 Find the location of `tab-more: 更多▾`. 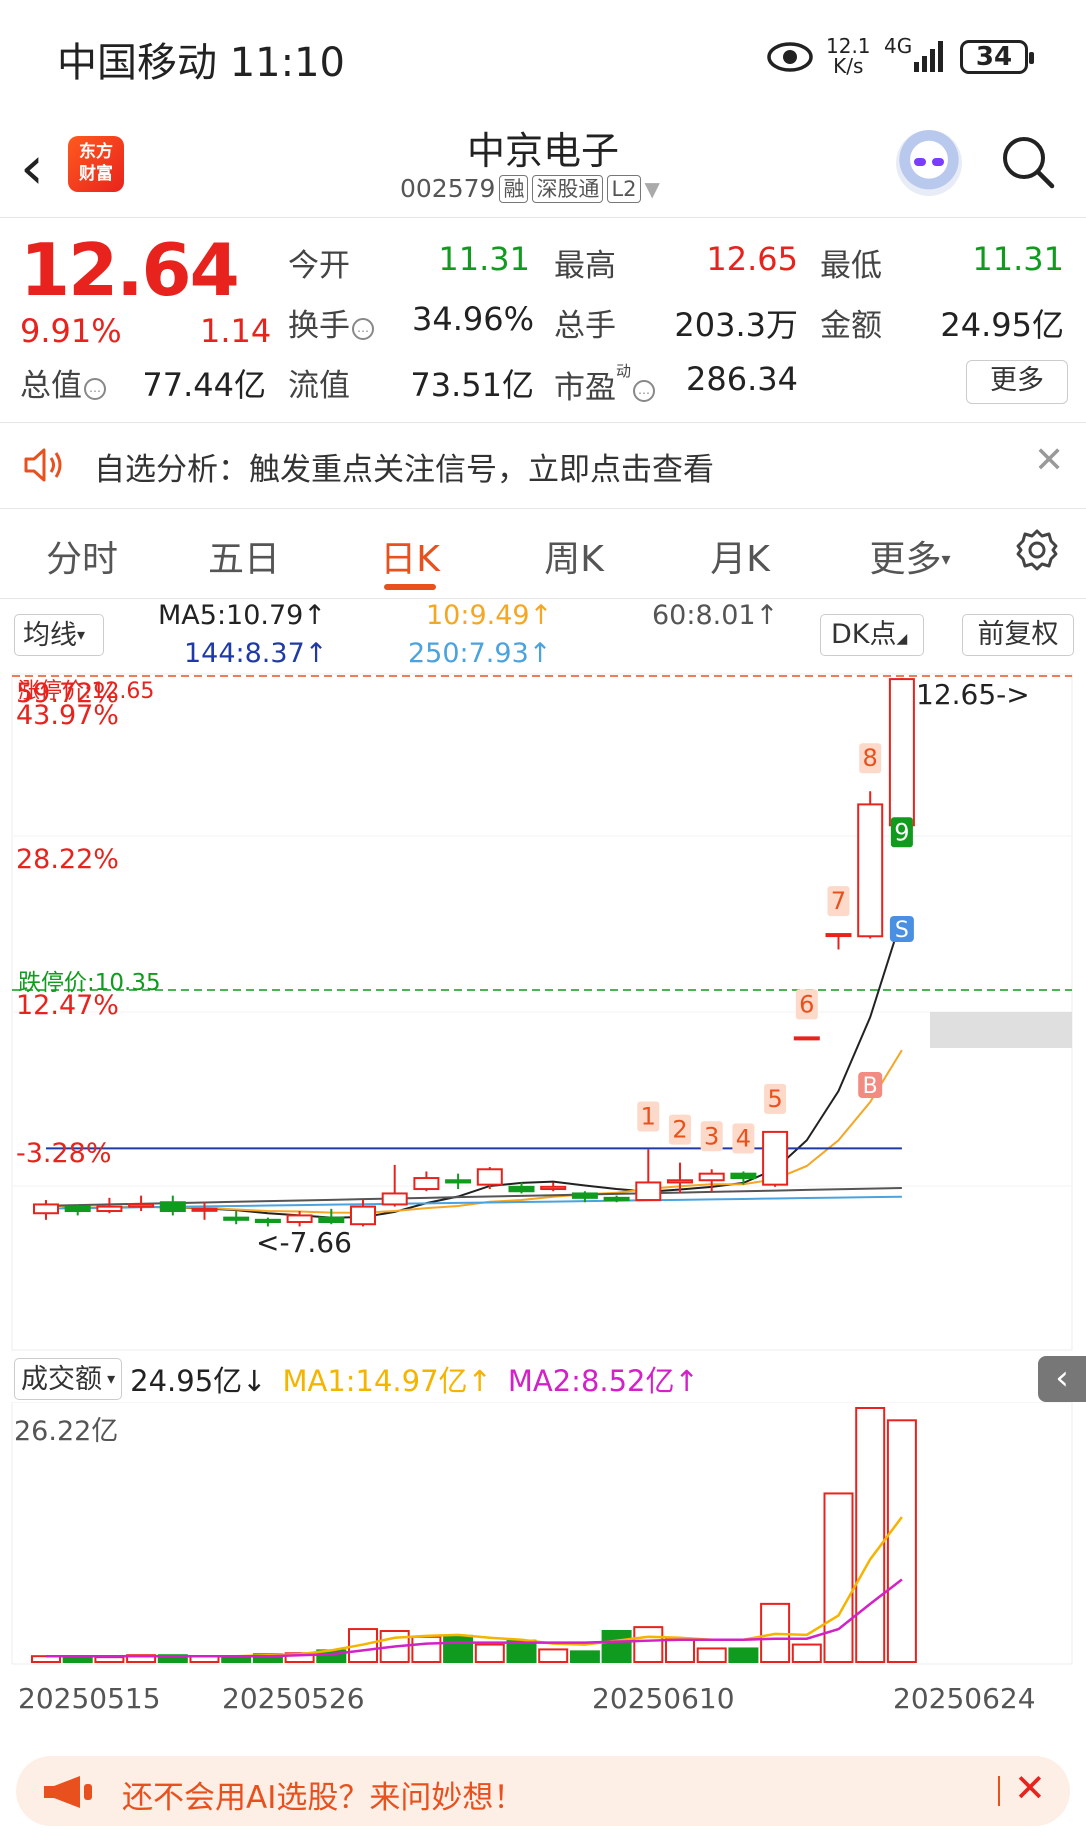

tab-more: 更多▾ is located at coordinates (910, 556).